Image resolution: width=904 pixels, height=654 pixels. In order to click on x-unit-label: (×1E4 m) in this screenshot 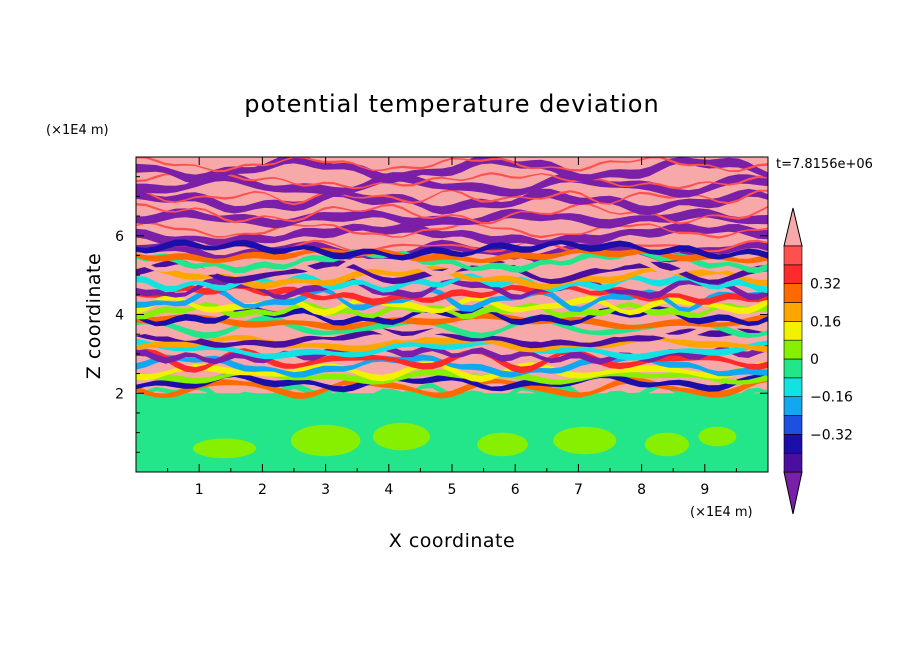, I will do `click(721, 512)`.